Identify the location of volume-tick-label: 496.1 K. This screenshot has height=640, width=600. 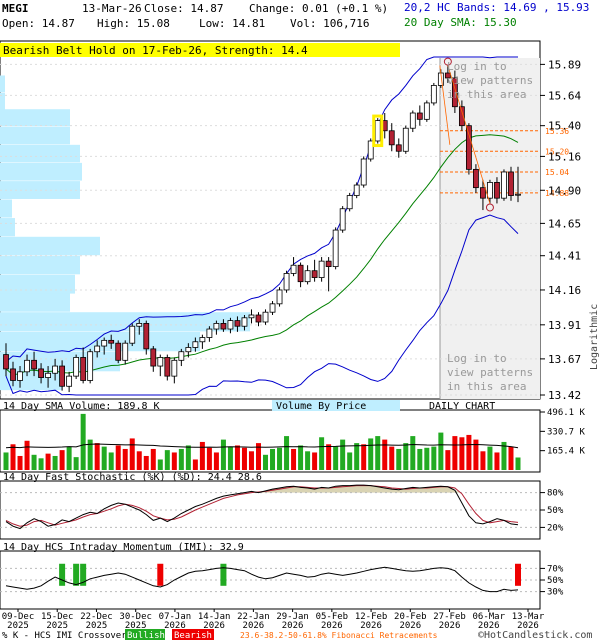
(566, 413).